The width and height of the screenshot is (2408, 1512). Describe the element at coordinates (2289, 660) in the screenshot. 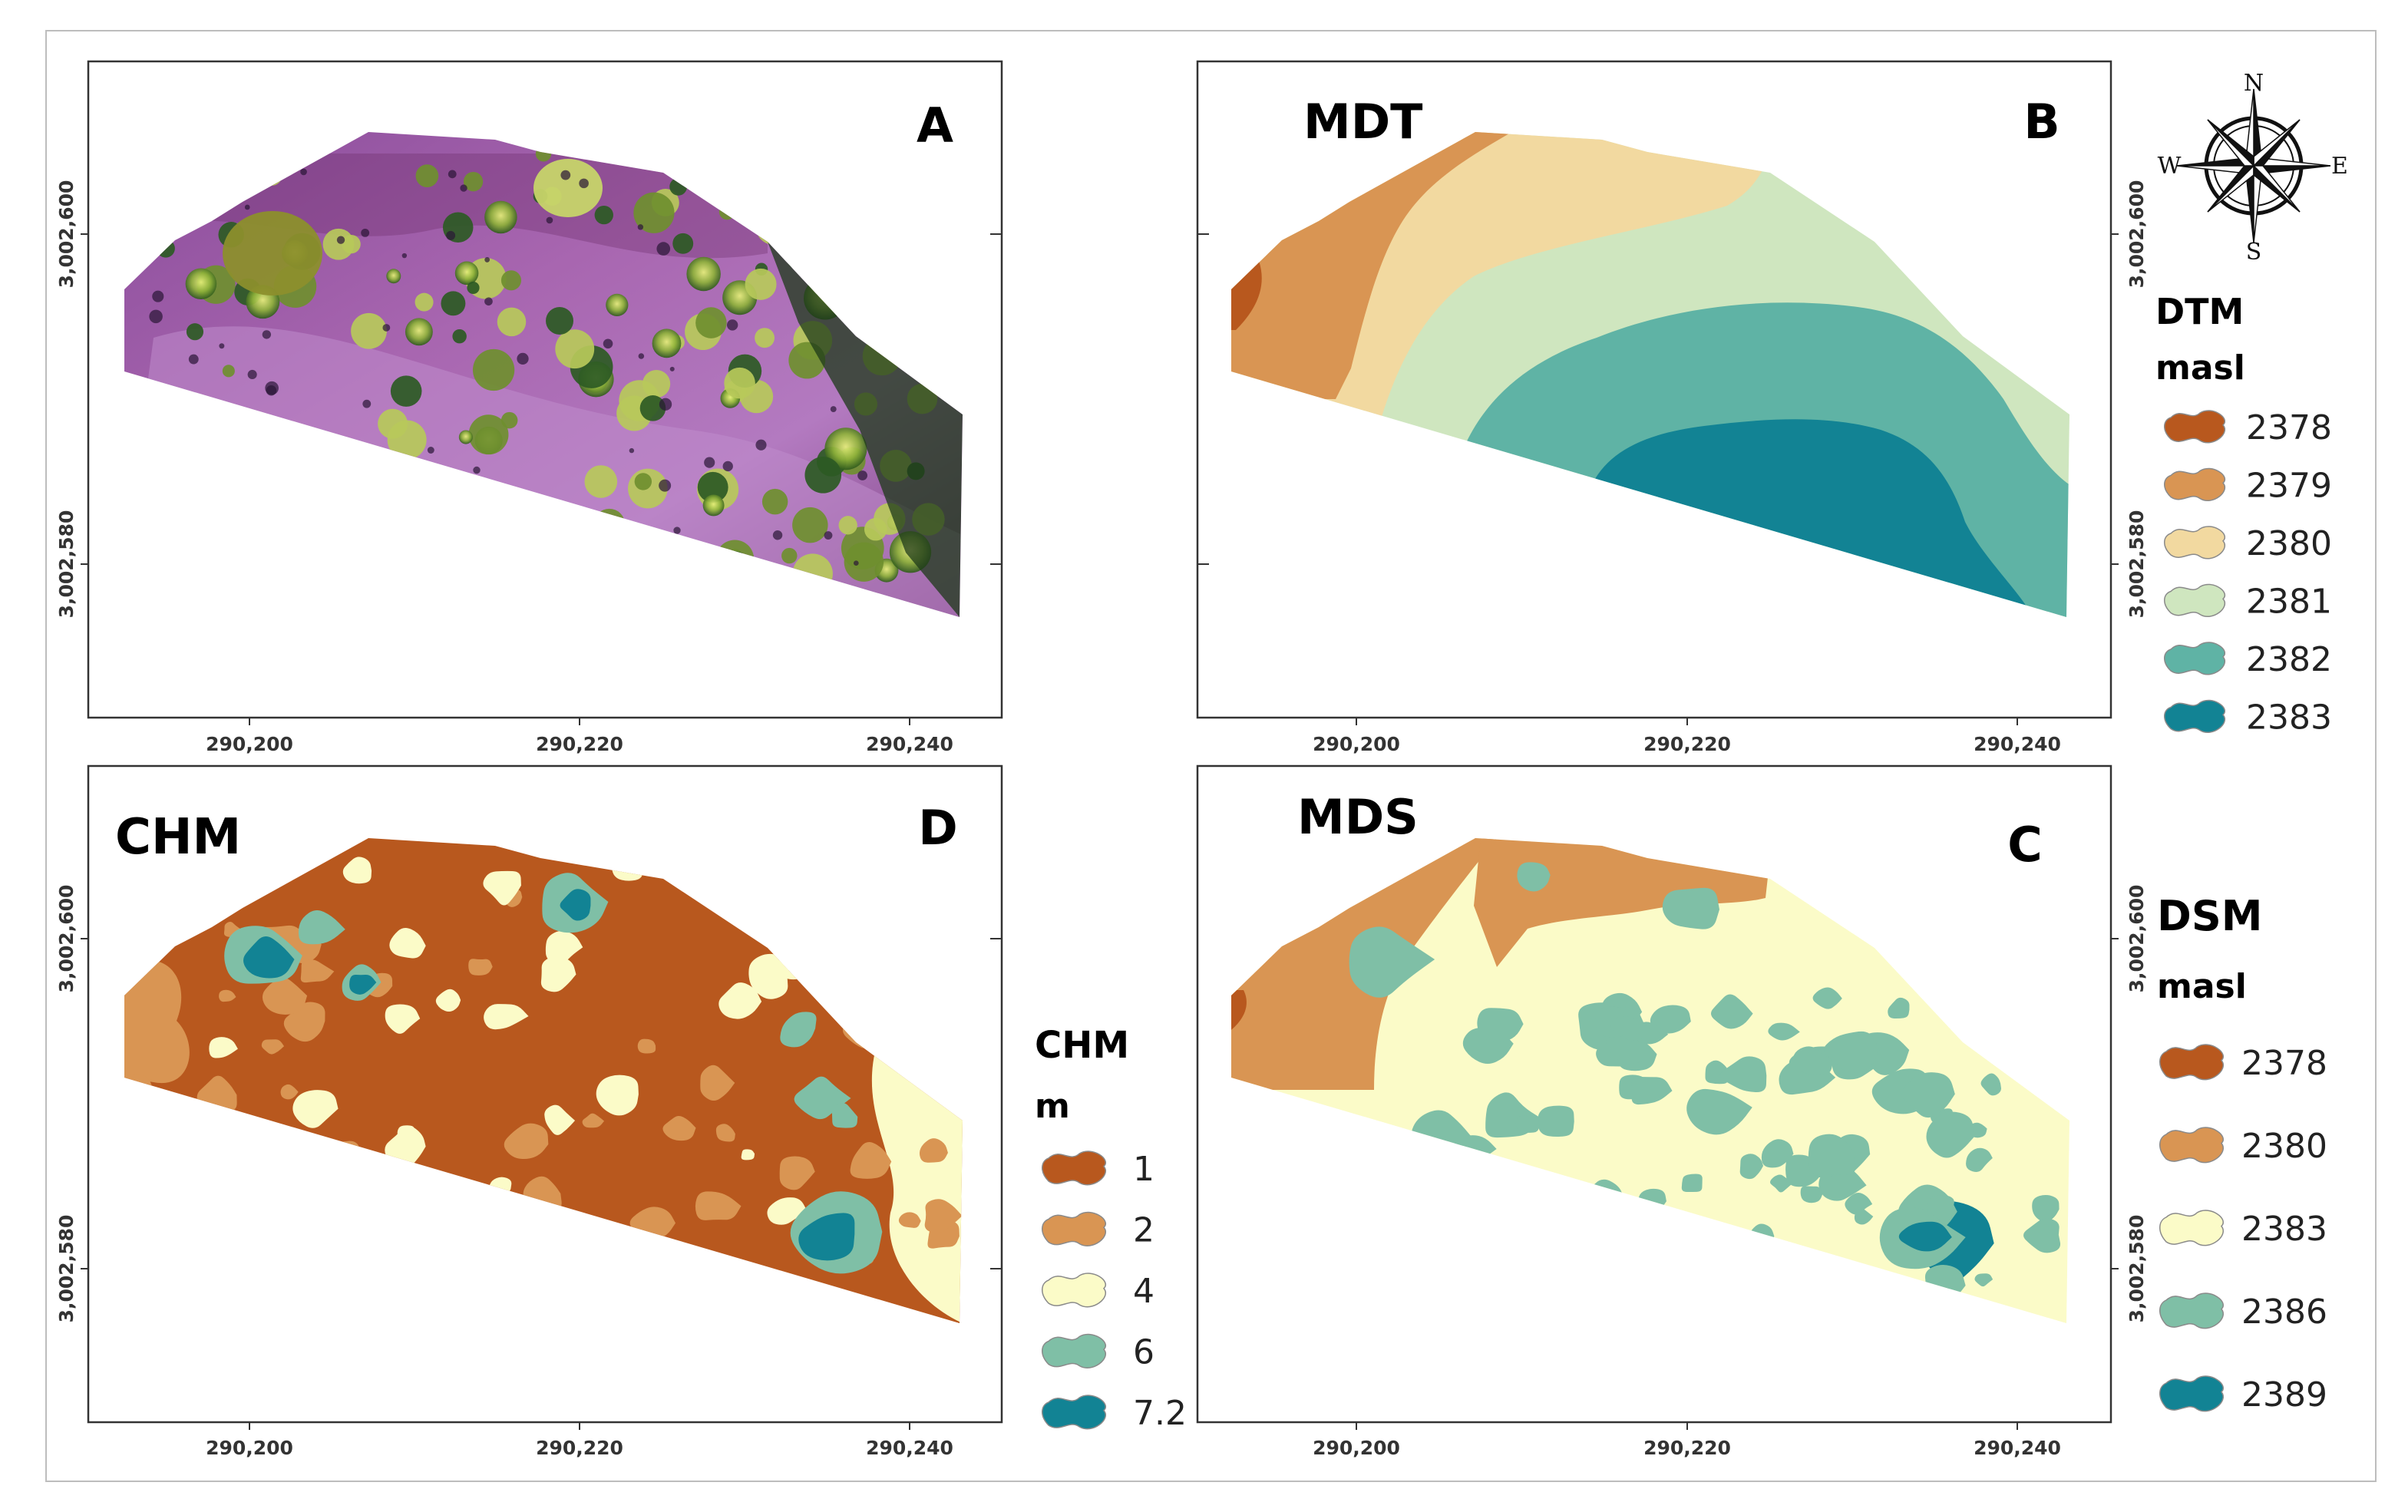

I see `legend-label: 2382` at that location.